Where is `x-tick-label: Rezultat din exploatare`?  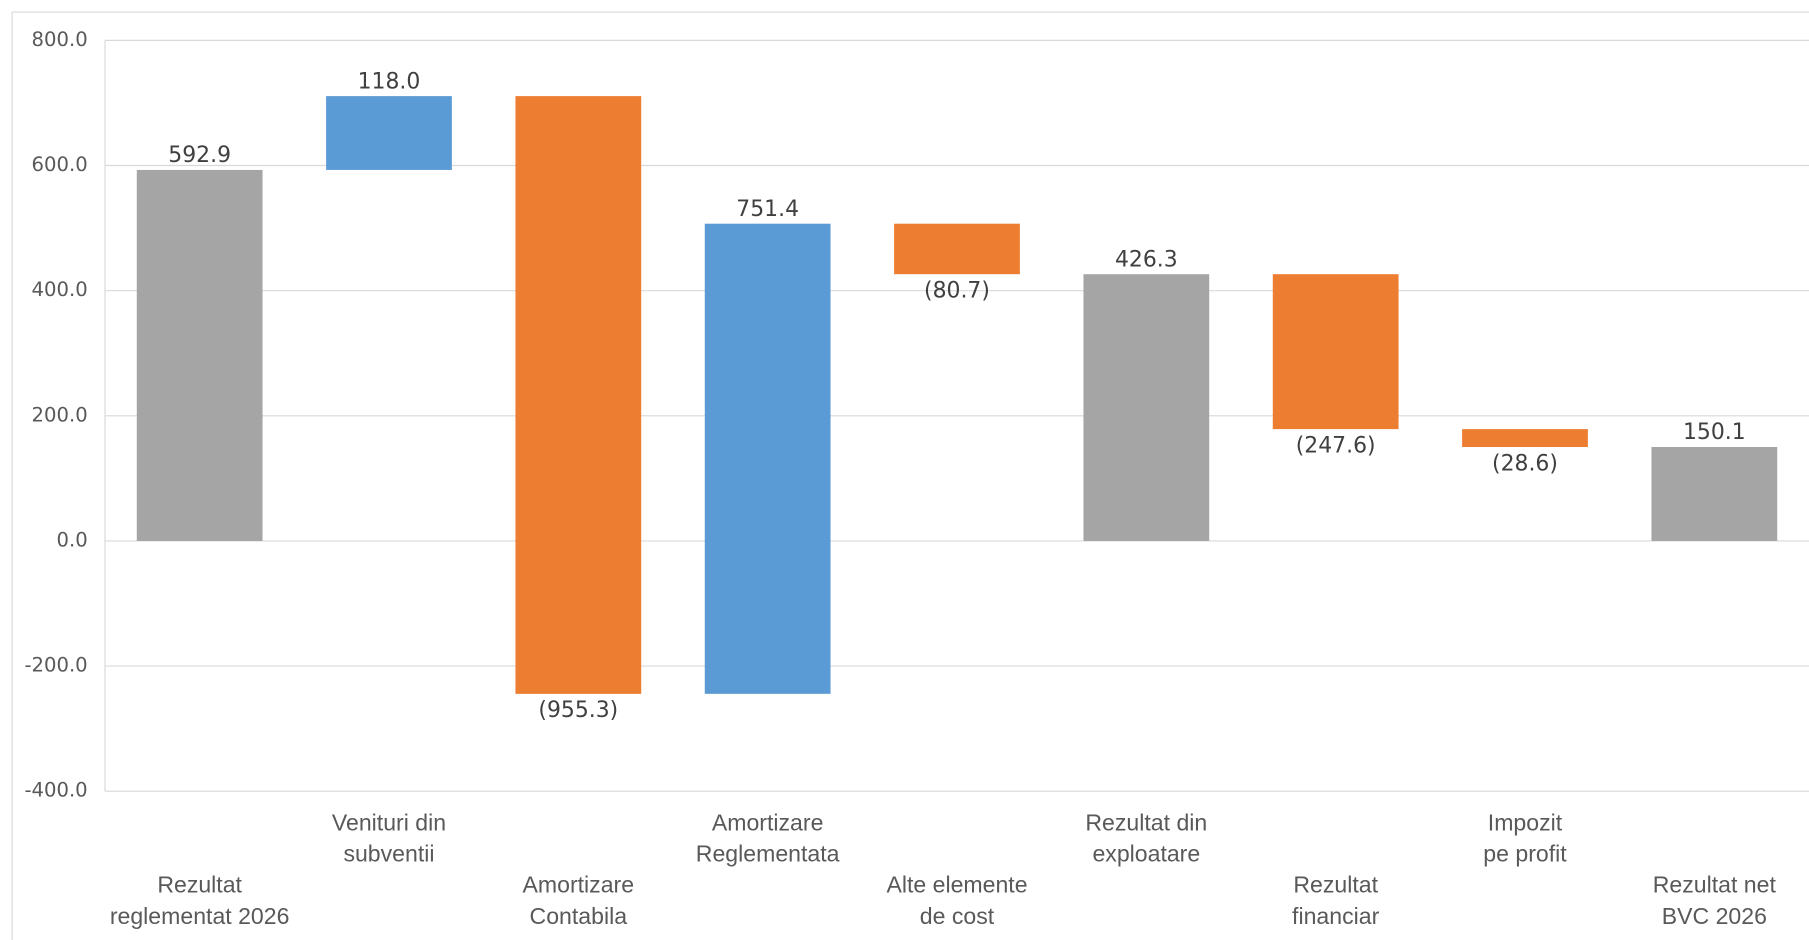
x-tick-label: Rezultat din exploatare is located at coordinates (1146, 839).